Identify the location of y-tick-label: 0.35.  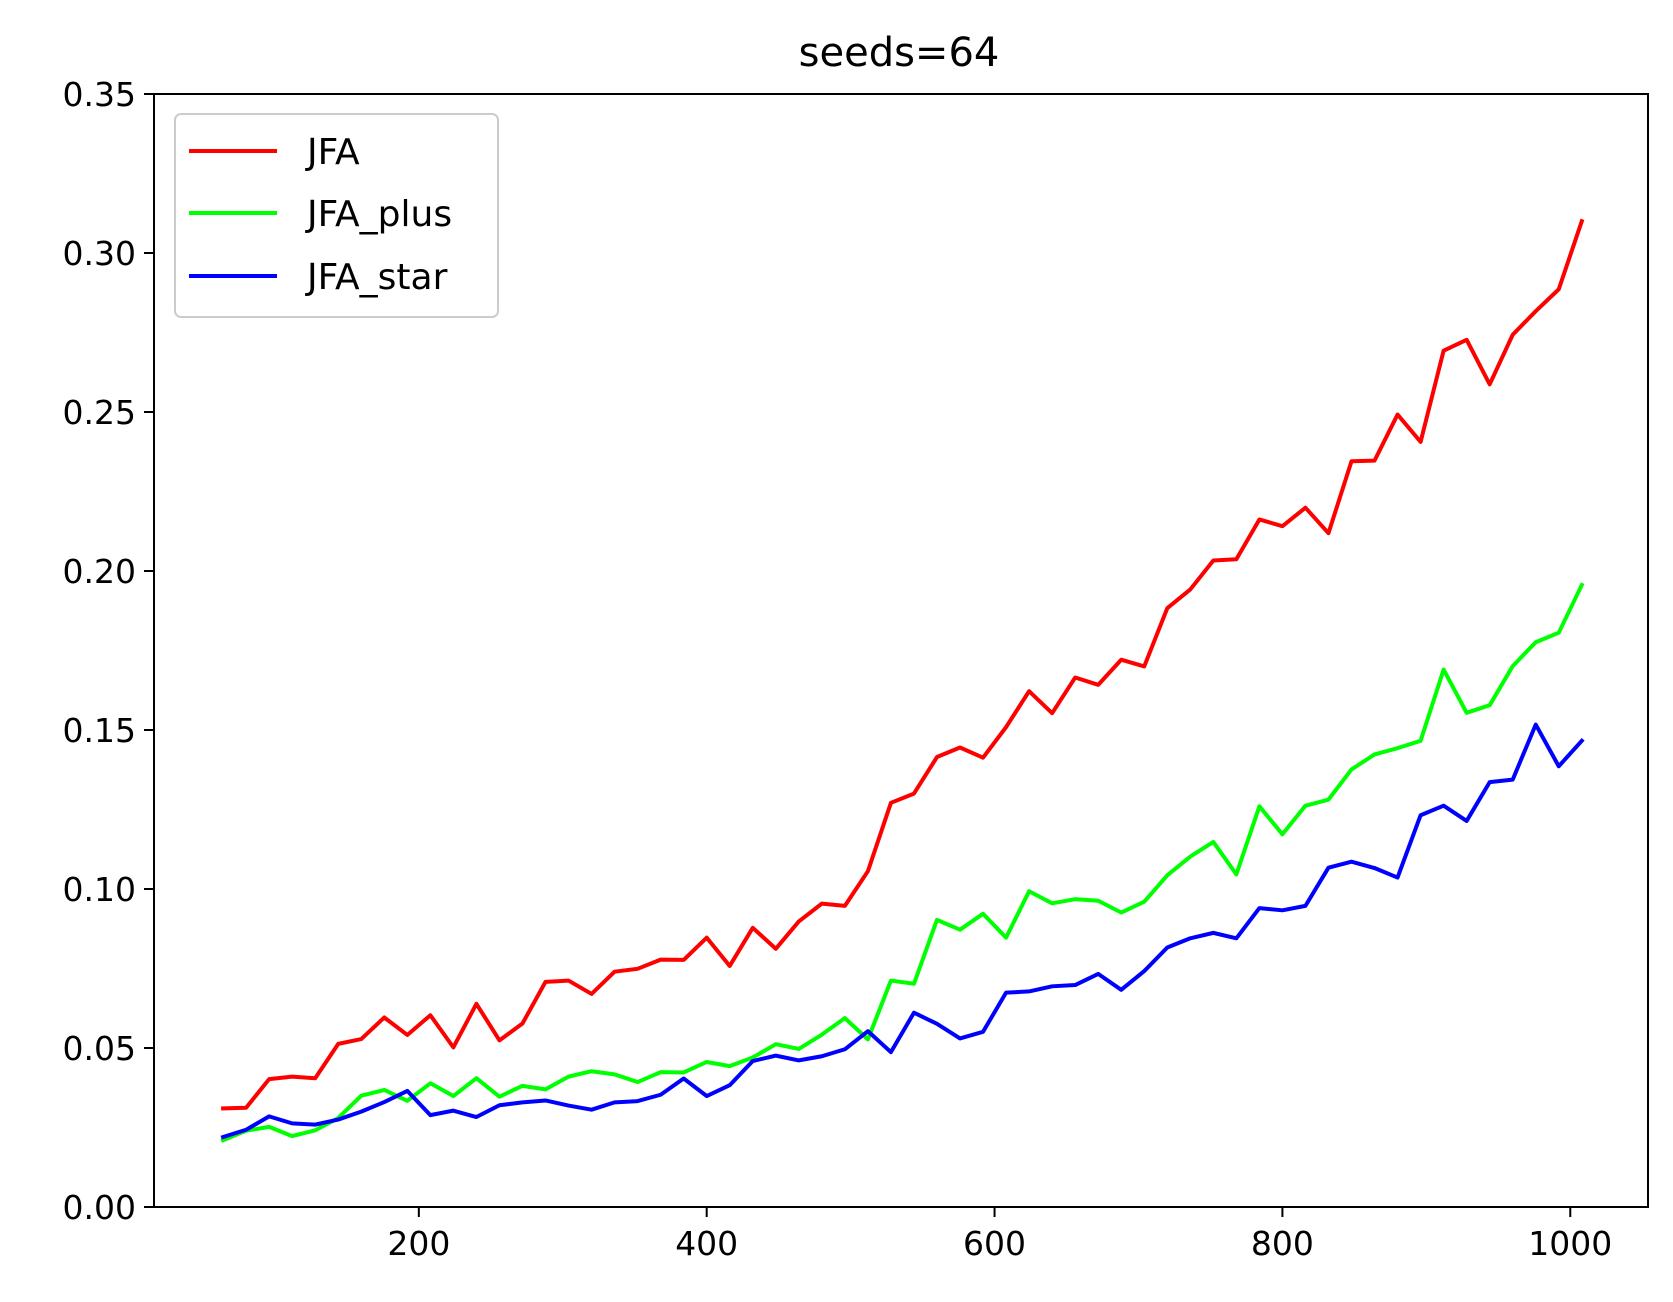
(99, 94).